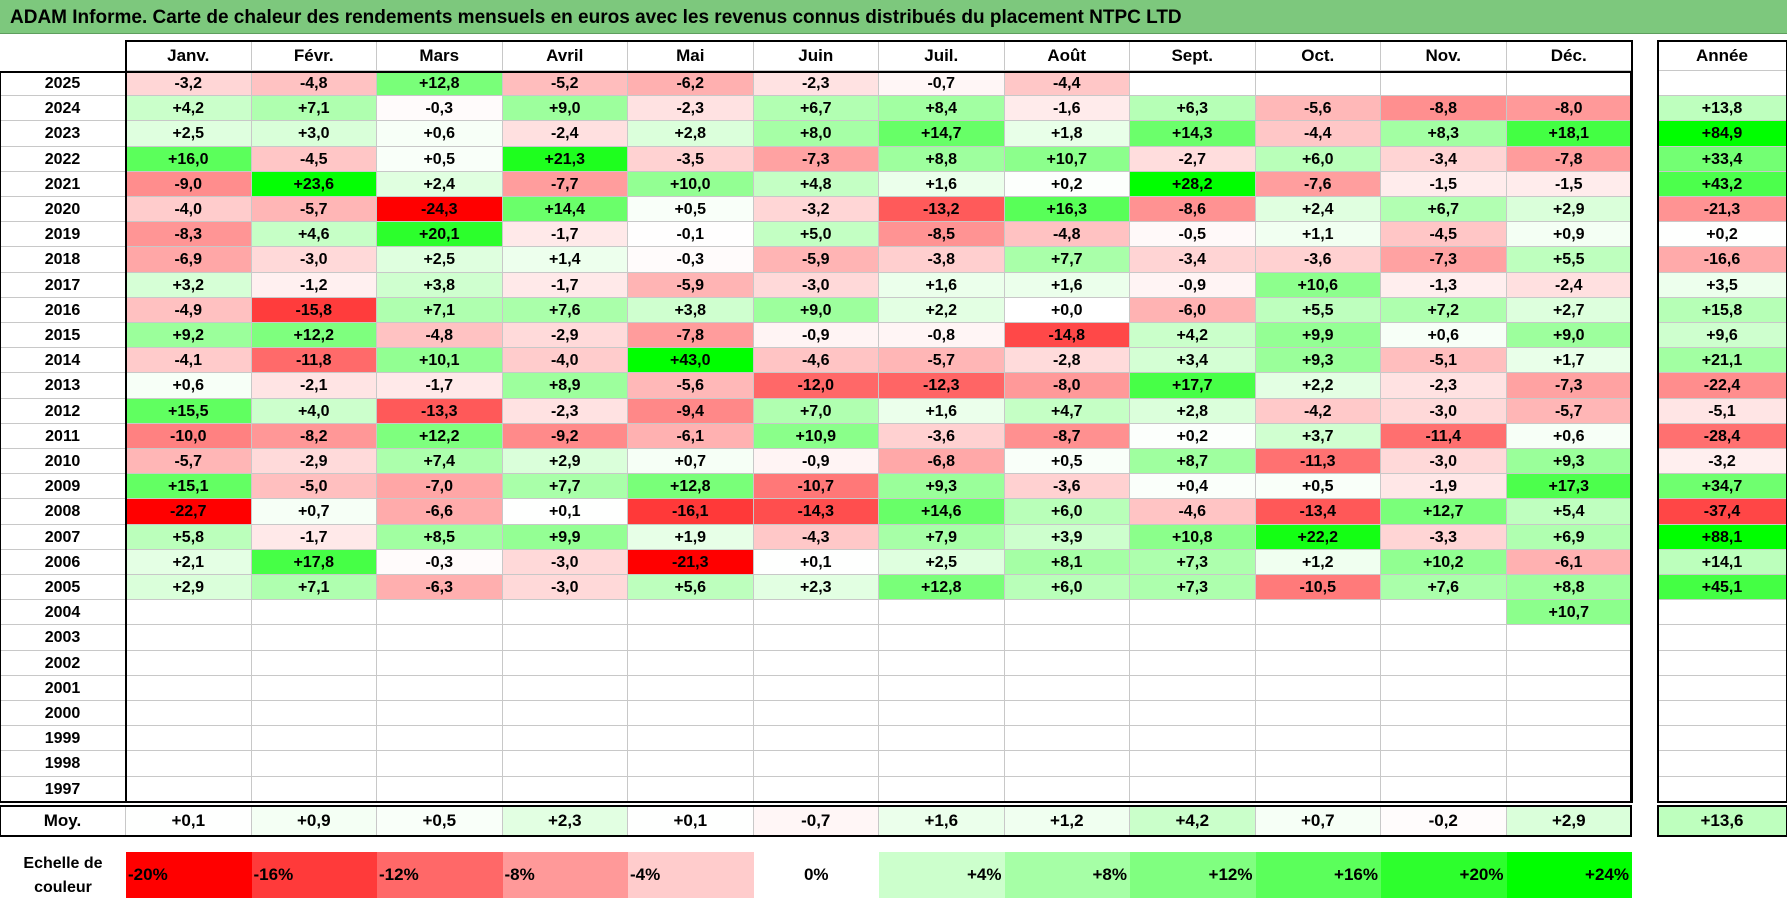 Image resolution: width=1787 pixels, height=912 pixels. I want to click on heatmap-cell: +7,1, so click(440, 310).